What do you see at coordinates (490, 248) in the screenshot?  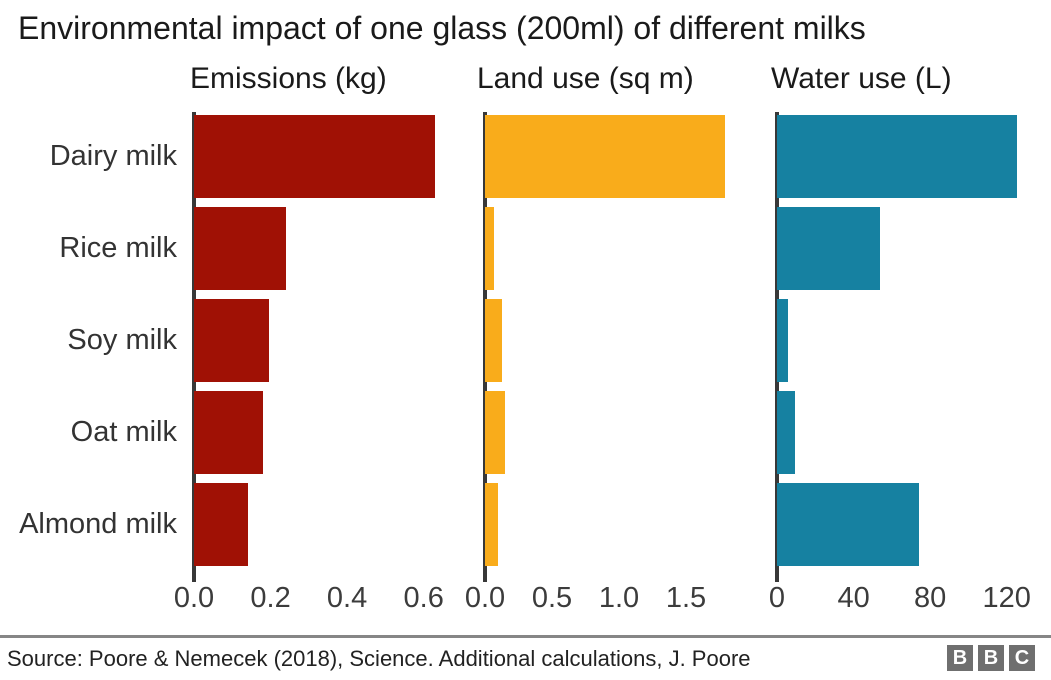 I see `bar-rice-milk-land-use-sq-m` at bounding box center [490, 248].